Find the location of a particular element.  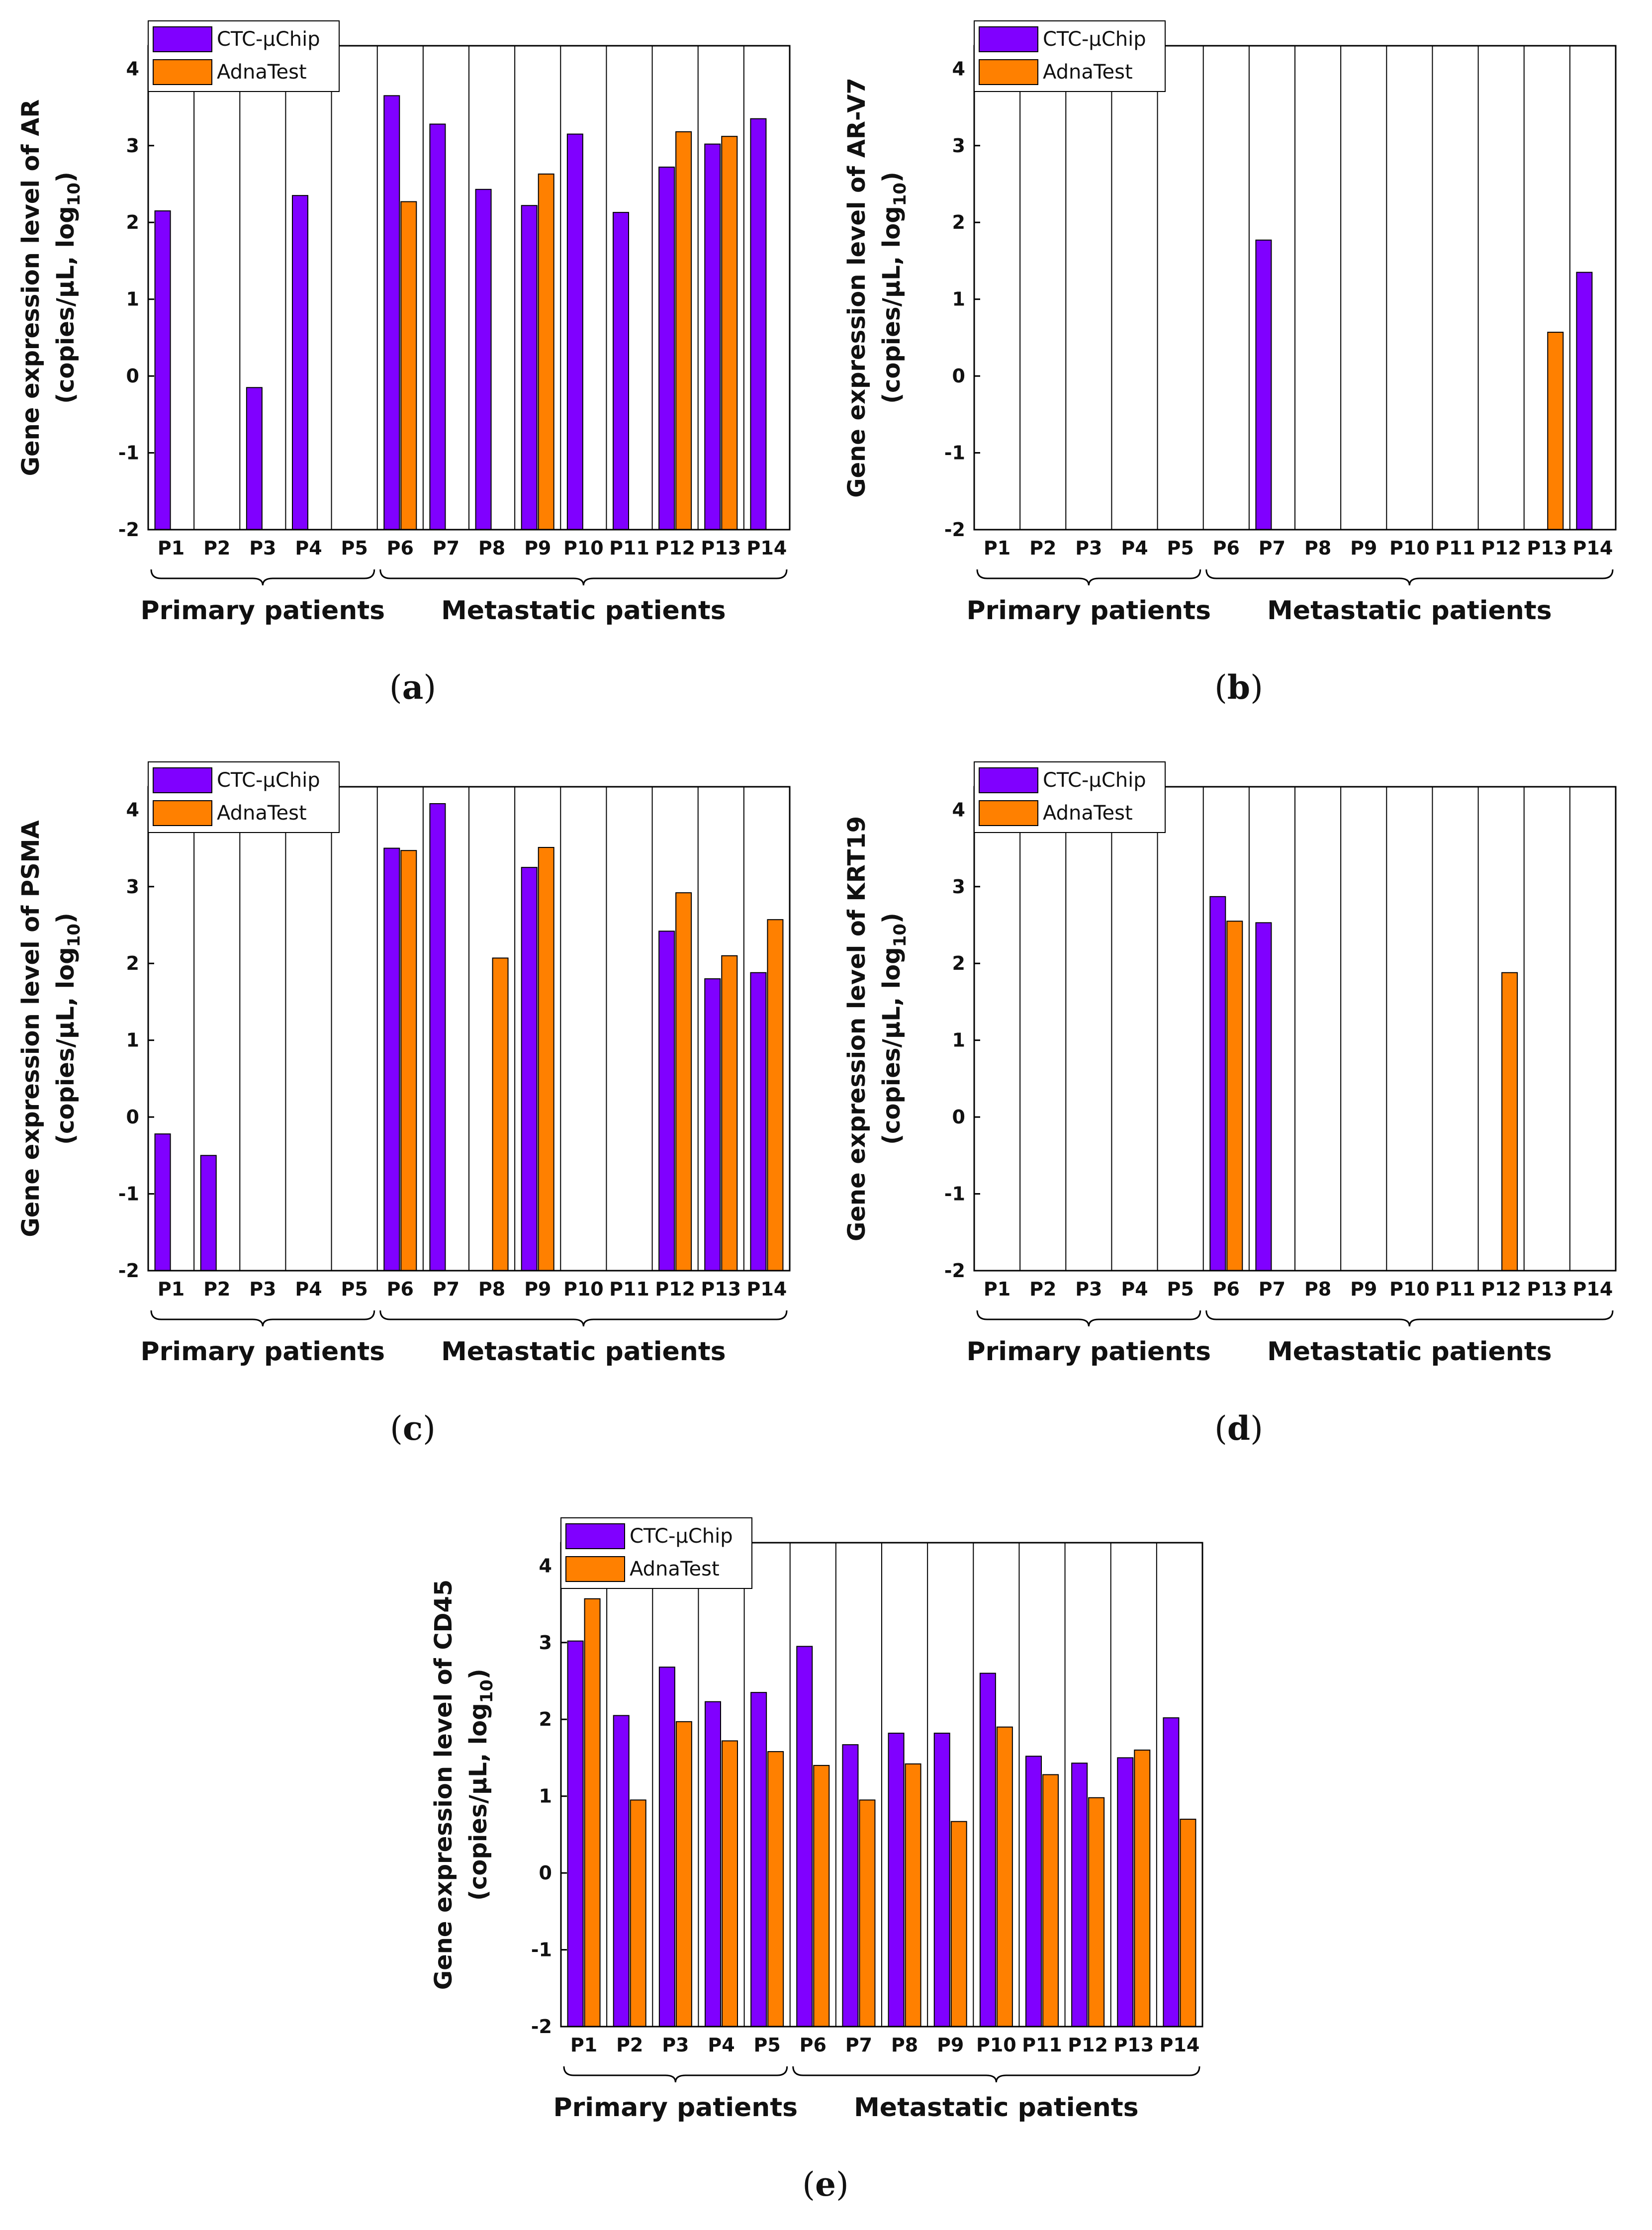

bar-e-ctc-P7 is located at coordinates (850, 1886).